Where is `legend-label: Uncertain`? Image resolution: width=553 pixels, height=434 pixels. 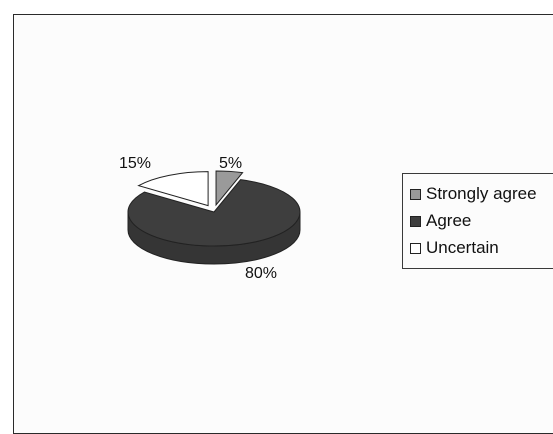
legend-label: Uncertain is located at coordinates (462, 247).